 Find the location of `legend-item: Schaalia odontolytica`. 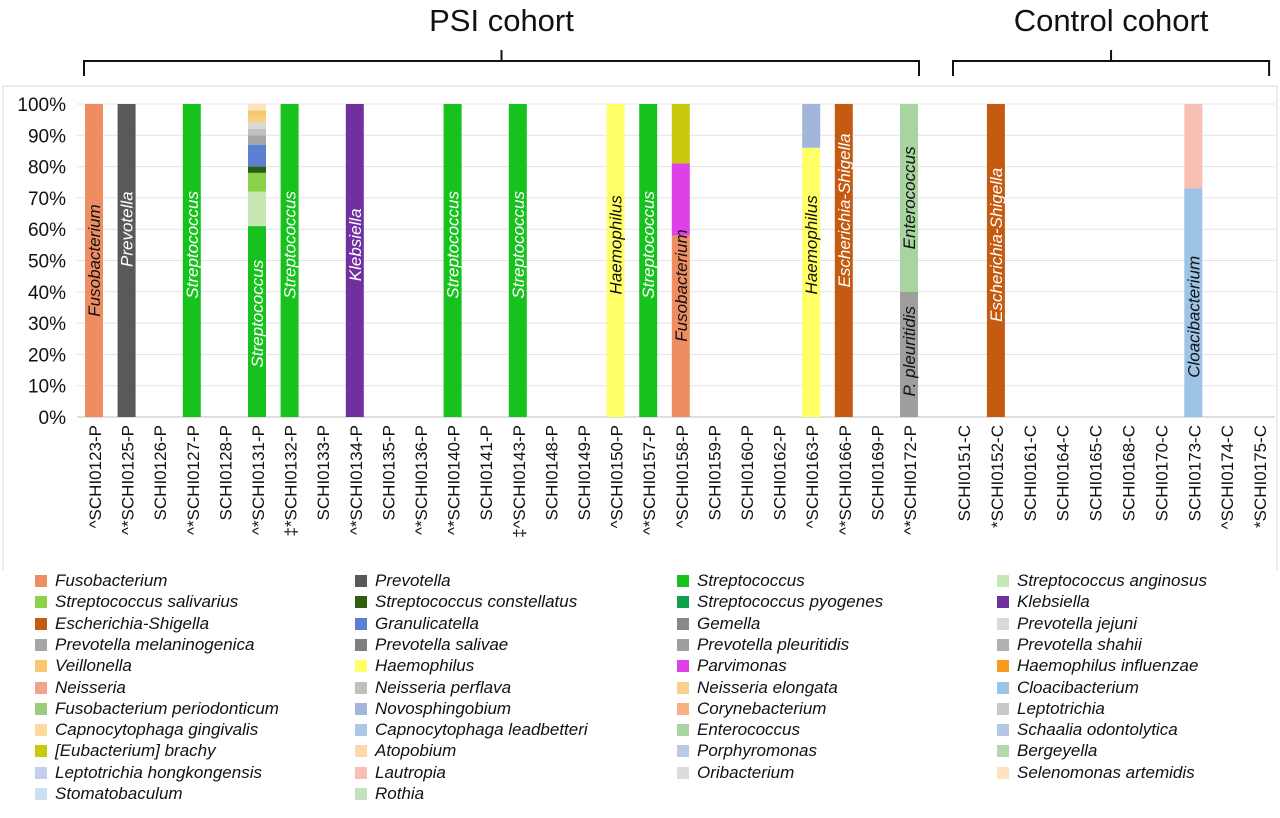

legend-item: Schaalia odontolytica is located at coordinates (1087, 730).